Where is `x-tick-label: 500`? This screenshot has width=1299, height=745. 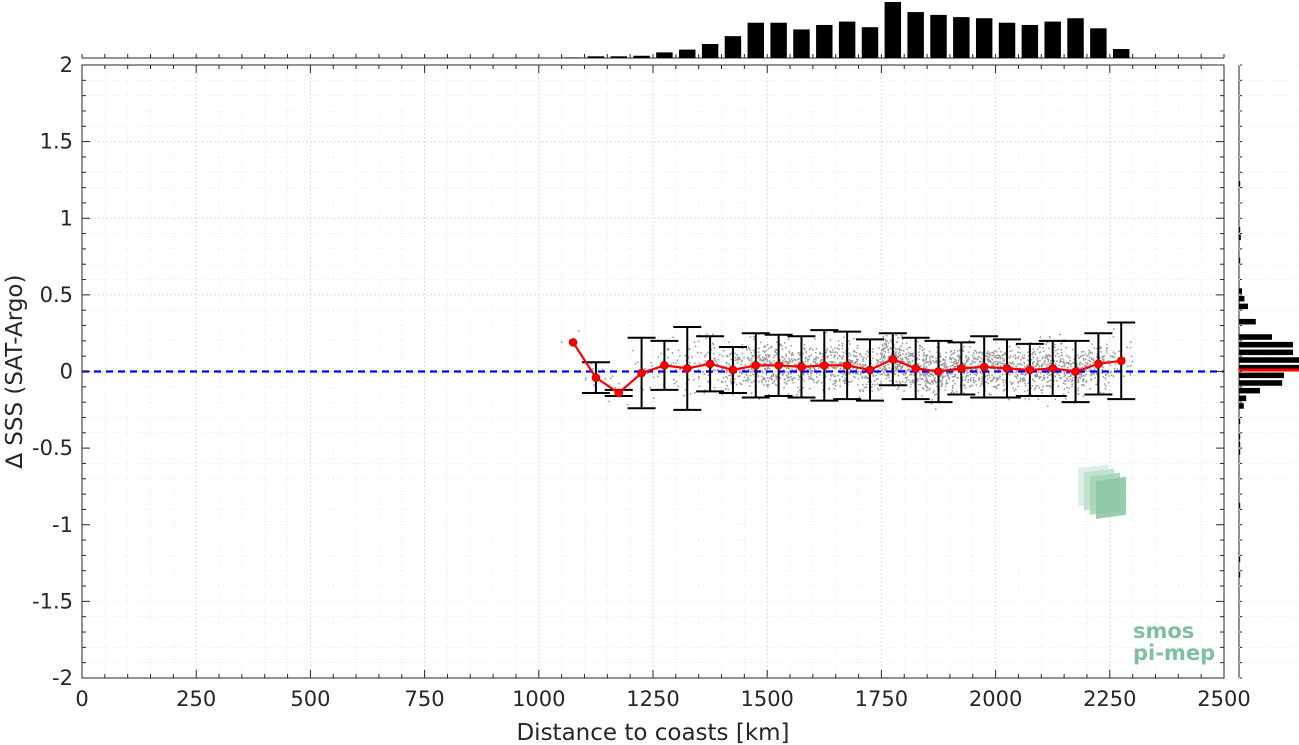
x-tick-label: 500 is located at coordinates (310, 699).